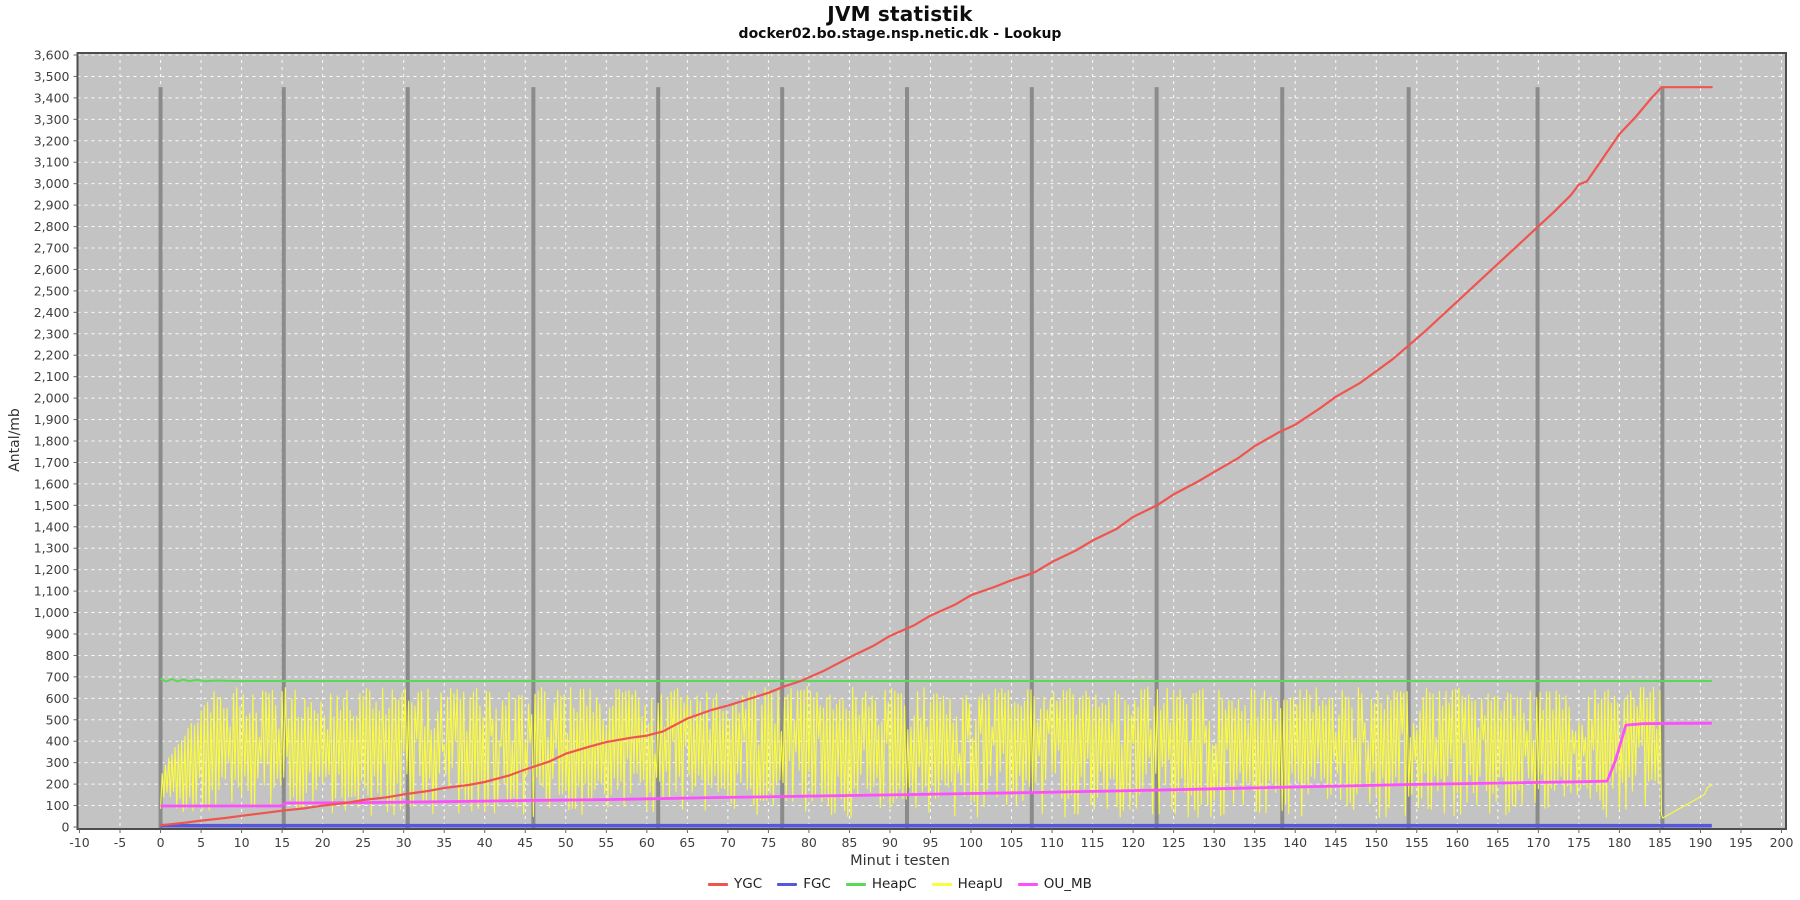  I want to click on svg-text: 165, so click(1498, 842).